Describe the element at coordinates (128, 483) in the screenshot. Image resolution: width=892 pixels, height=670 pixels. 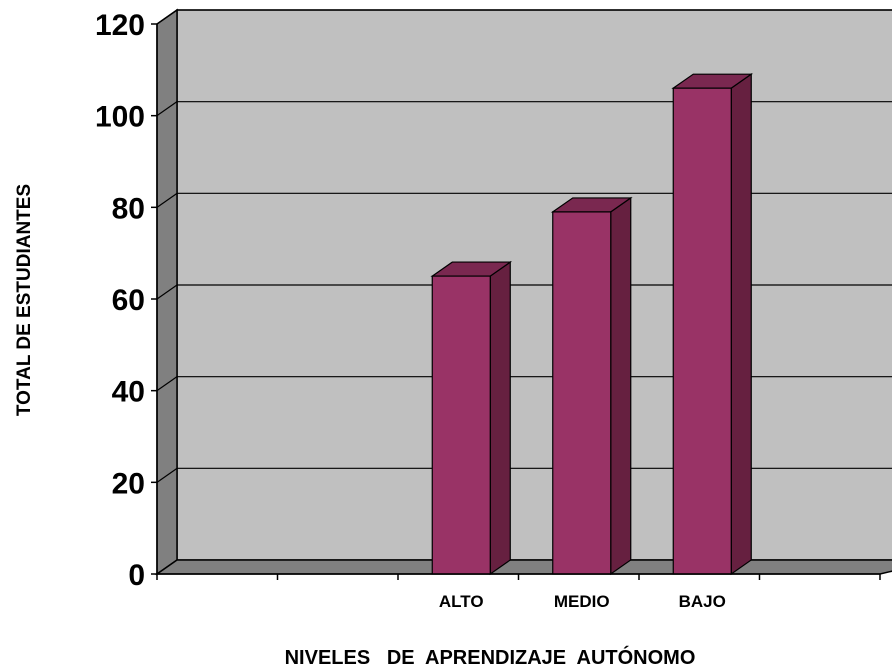
I see `y-tick-label: 20` at that location.